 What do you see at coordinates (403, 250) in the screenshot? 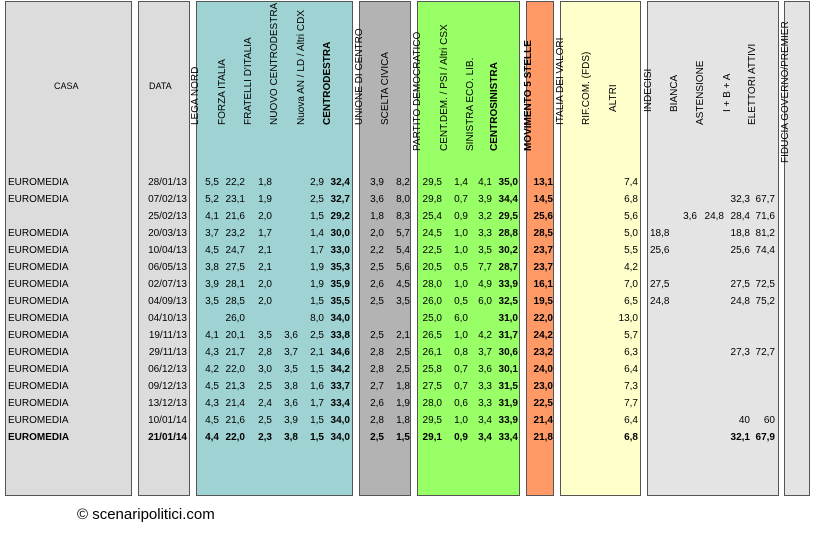
I see `cell-sc: 5,4` at bounding box center [403, 250].